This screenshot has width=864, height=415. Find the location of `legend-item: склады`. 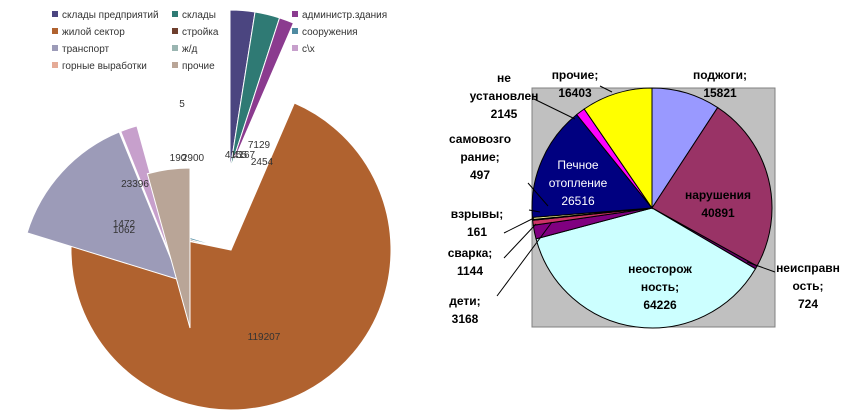

legend-item: склады is located at coordinates (194, 16).